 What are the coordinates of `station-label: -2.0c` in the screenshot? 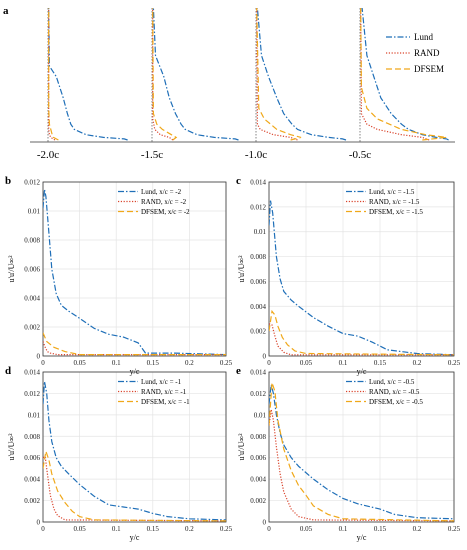 It's located at (48, 155).